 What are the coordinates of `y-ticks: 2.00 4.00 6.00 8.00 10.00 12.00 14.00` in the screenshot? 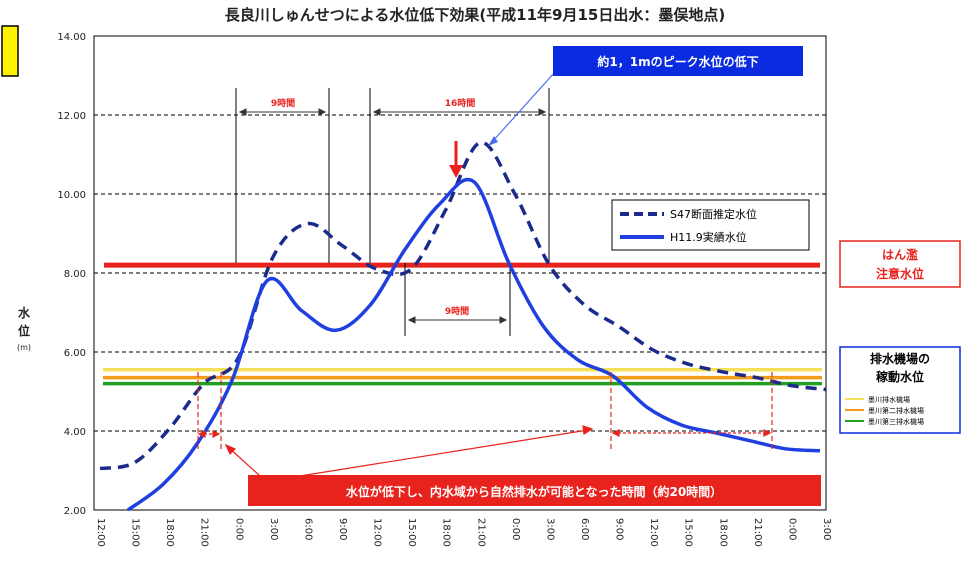 It's located at (71, 274).